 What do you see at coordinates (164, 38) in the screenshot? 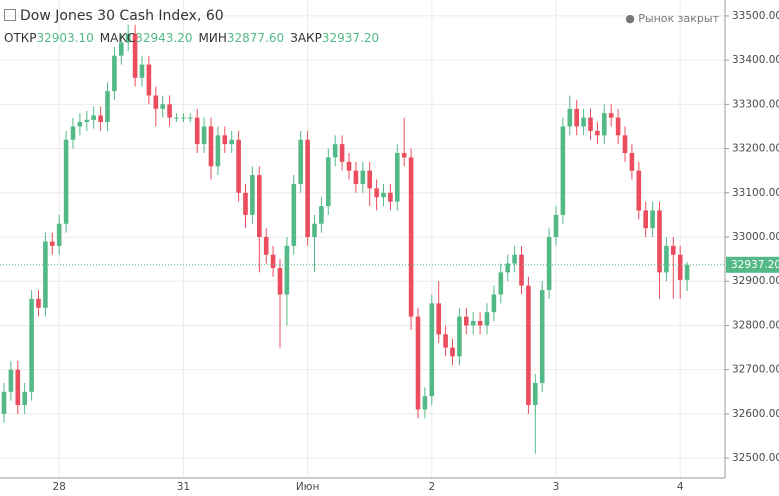
I see `ohlc-value: 32943.20` at bounding box center [164, 38].